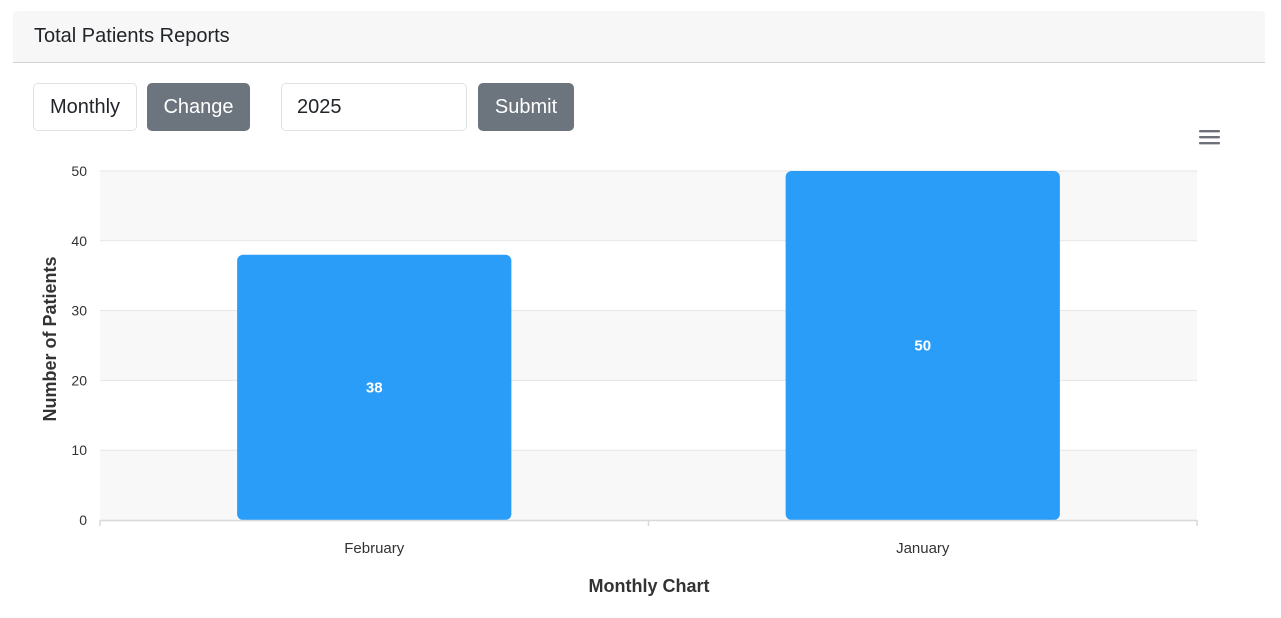  Describe the element at coordinates (1210, 138) in the screenshot. I see `hamburger-menu-icon` at that location.